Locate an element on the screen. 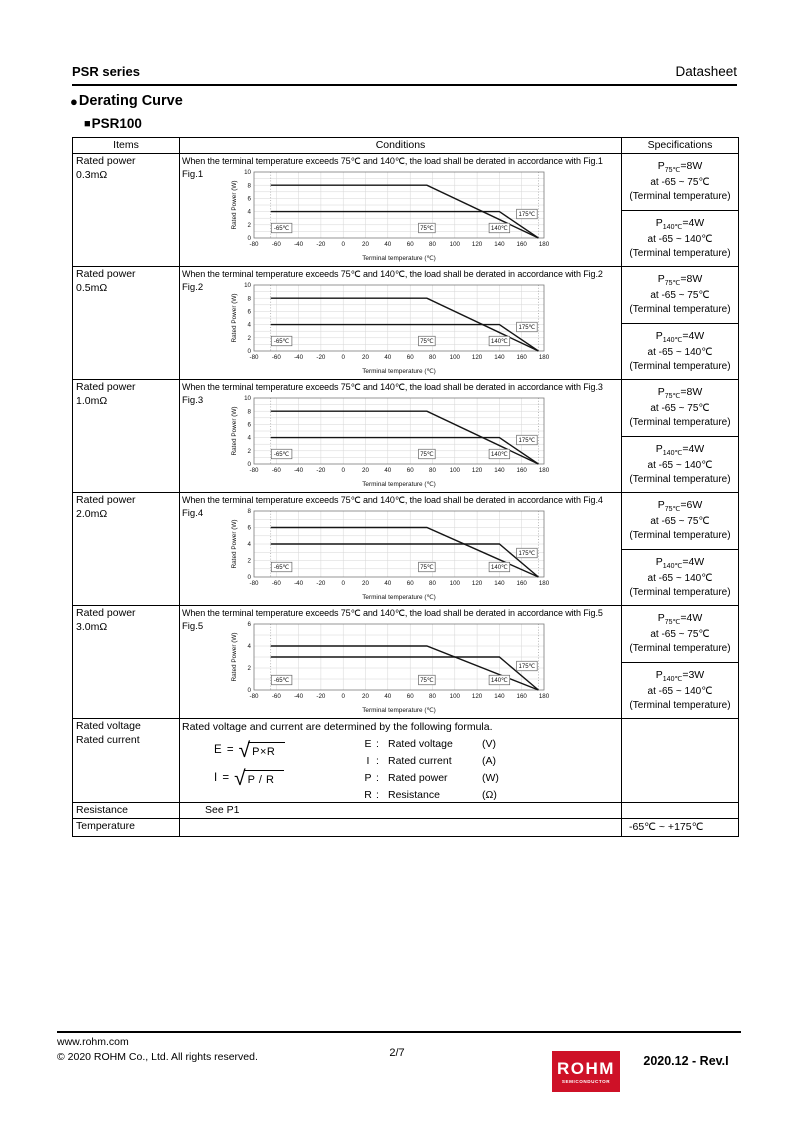 Image resolution: width=793 pixels, height=1123 pixels. table-row-resistance: Resistance See P1 is located at coordinates (405, 811).